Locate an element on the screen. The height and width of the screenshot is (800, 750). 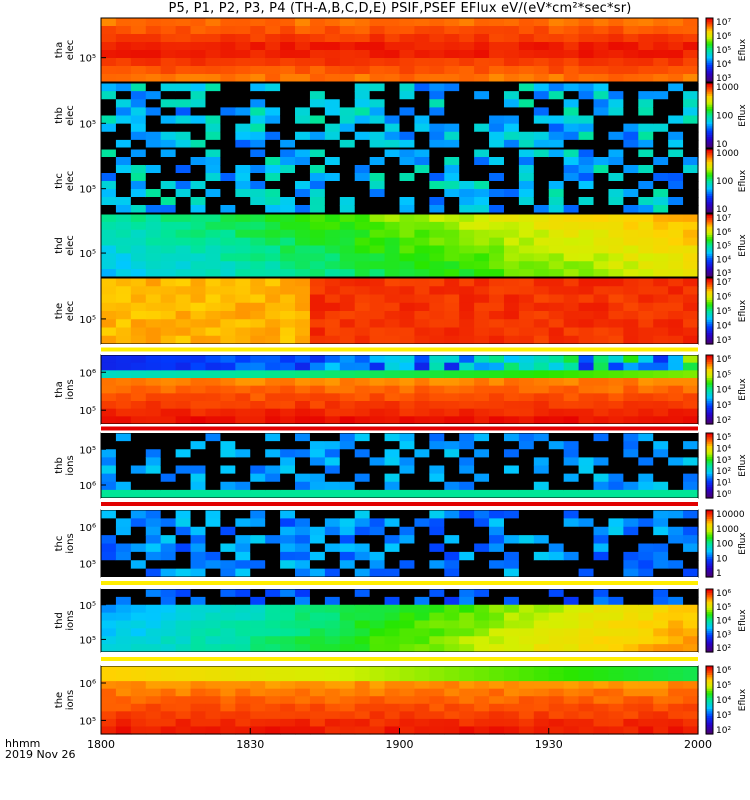
colorbar-tick-label: 100 is located at coordinates (724, 182).